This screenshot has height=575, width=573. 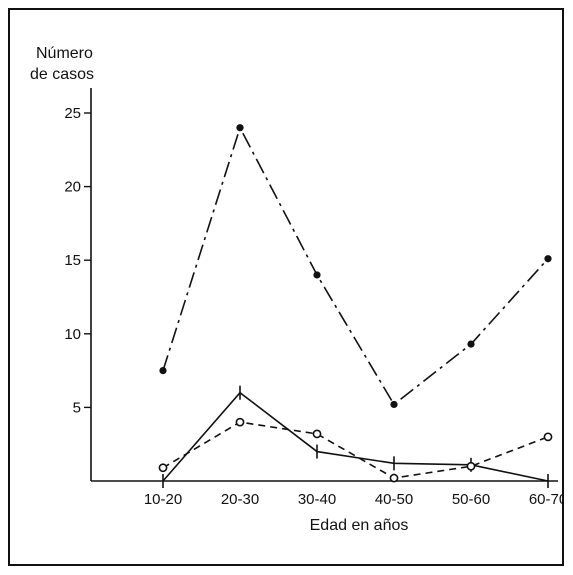 I want to click on y-axis-label-line2: de casos, so click(x=62, y=74).